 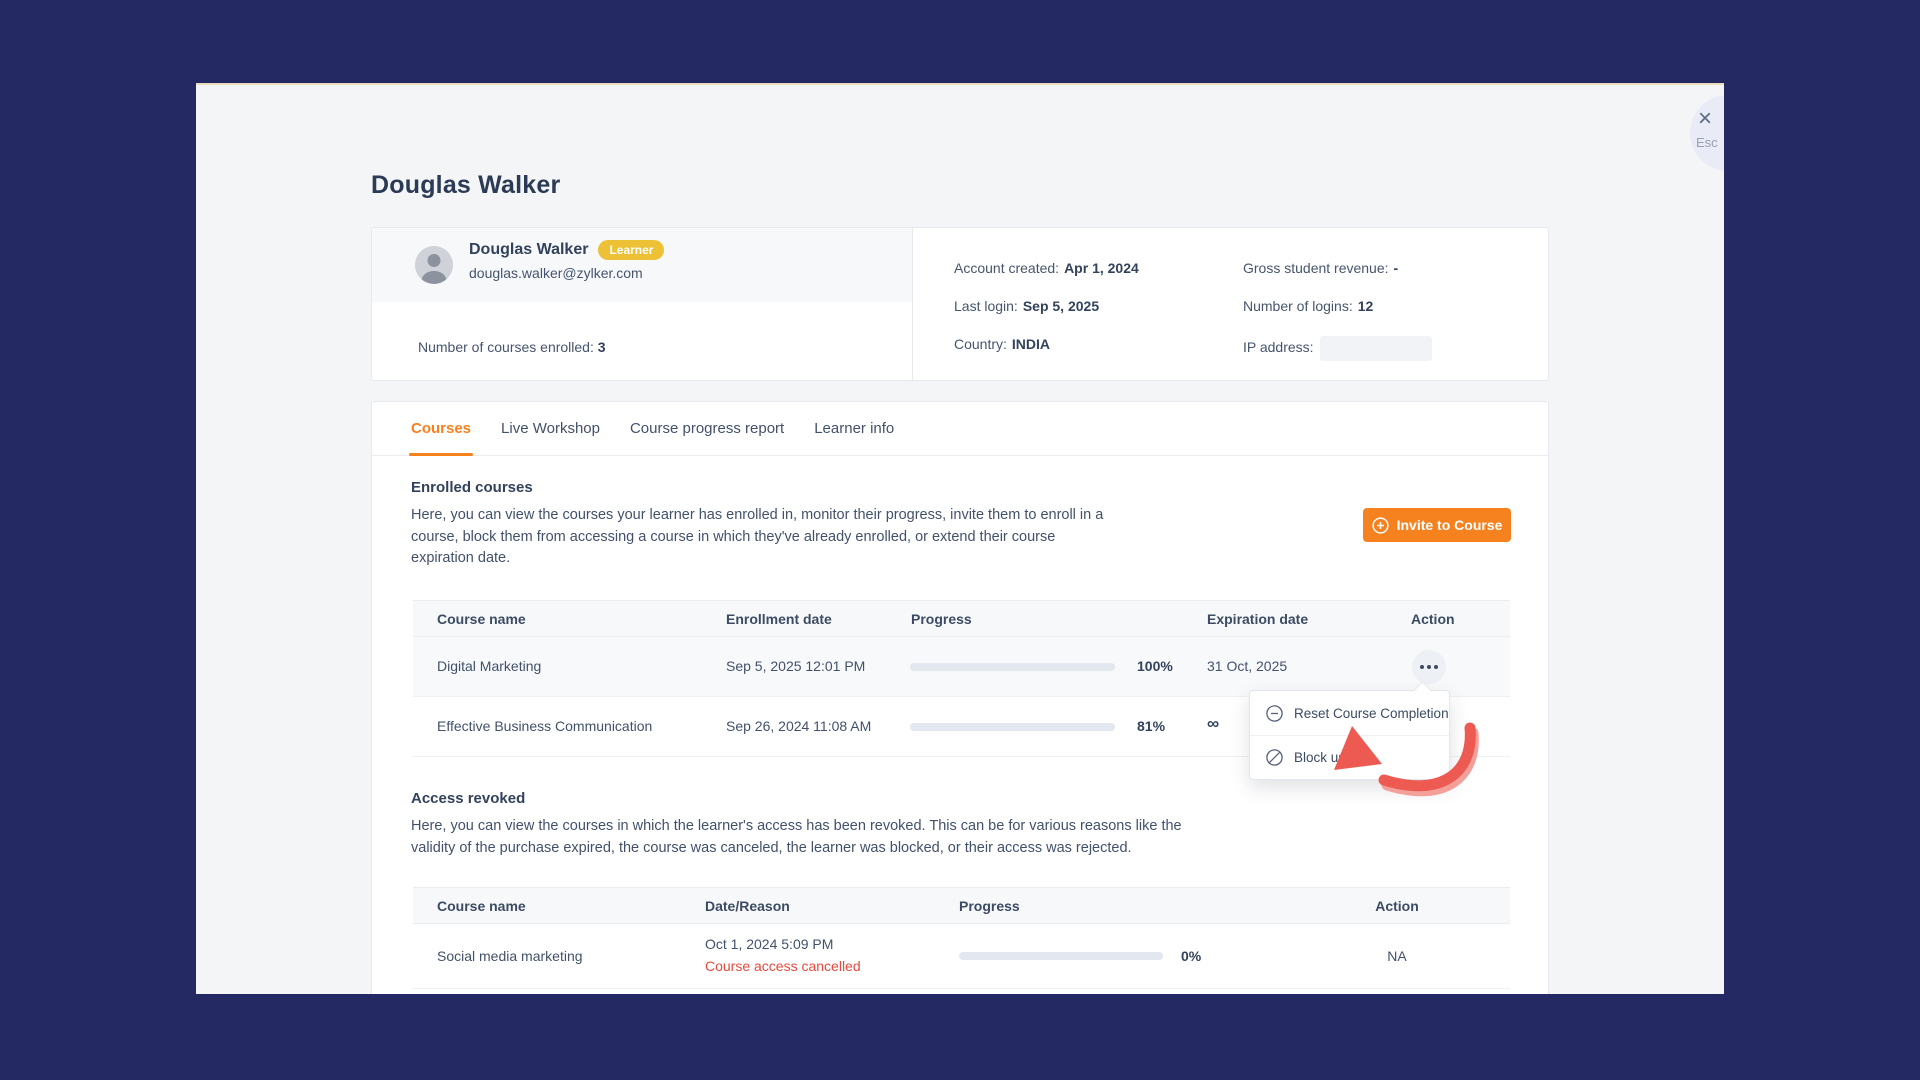 What do you see at coordinates (1027, 306) in the screenshot?
I see `stat-last-login: Last login: Sep 5, 2025` at bounding box center [1027, 306].